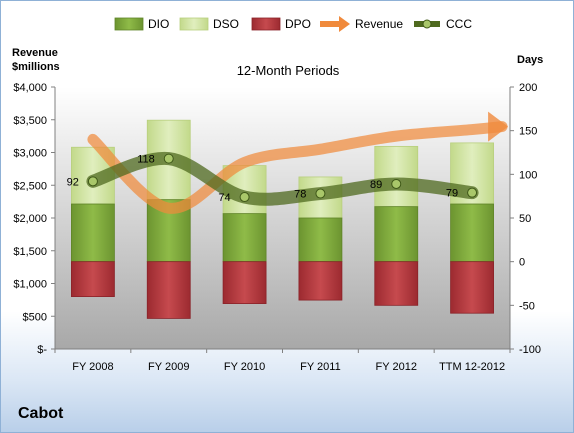  What do you see at coordinates (244, 367) in the screenshot?
I see `x-axis-category-label: FY 2010` at bounding box center [244, 367].